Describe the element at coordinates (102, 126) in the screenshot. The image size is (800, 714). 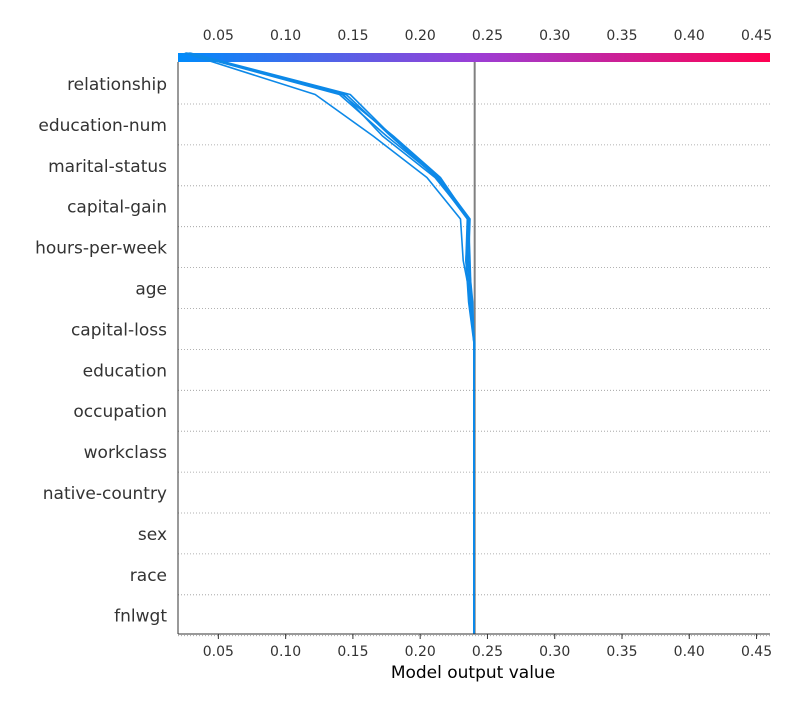
I see `feature-label-education-num: education-num` at that location.